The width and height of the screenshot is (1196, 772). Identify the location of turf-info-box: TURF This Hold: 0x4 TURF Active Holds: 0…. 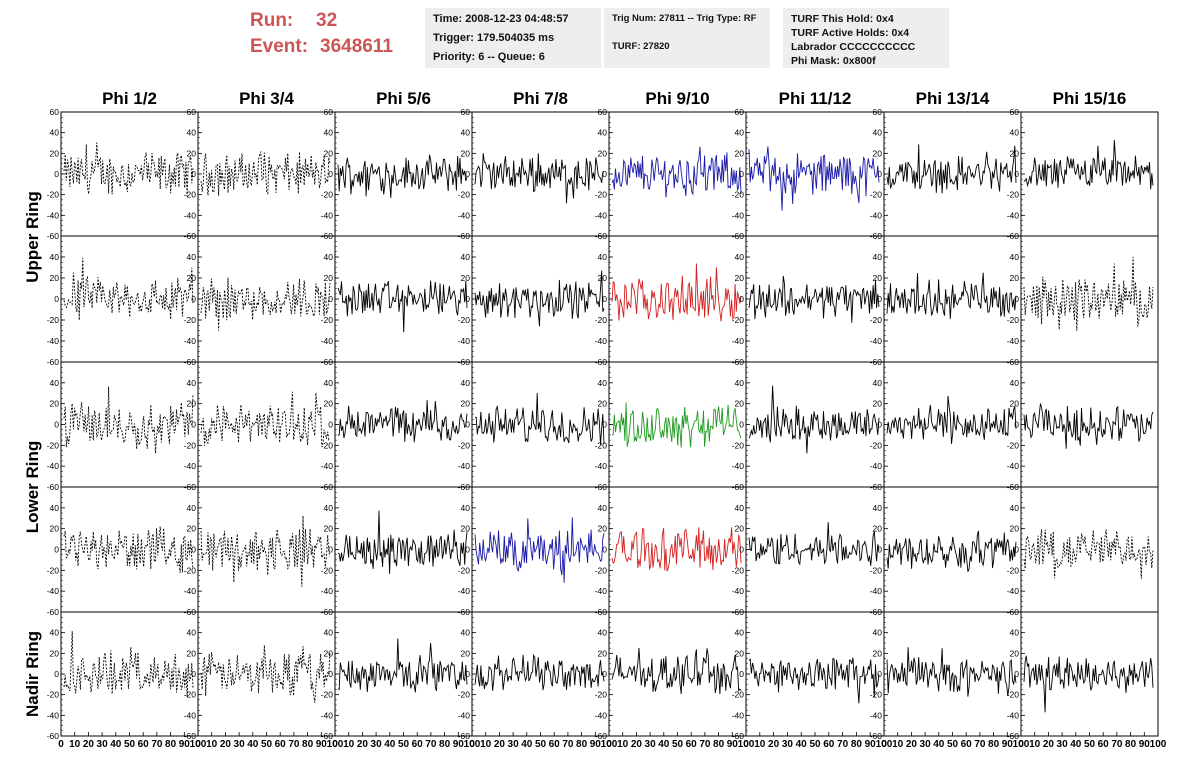
(866, 38).